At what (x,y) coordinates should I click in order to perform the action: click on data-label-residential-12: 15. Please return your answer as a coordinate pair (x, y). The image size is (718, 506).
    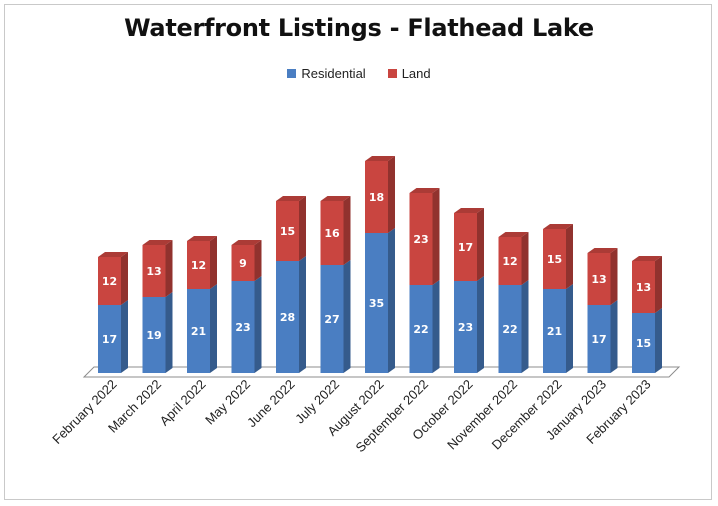
    Looking at the image, I should click on (643, 343).